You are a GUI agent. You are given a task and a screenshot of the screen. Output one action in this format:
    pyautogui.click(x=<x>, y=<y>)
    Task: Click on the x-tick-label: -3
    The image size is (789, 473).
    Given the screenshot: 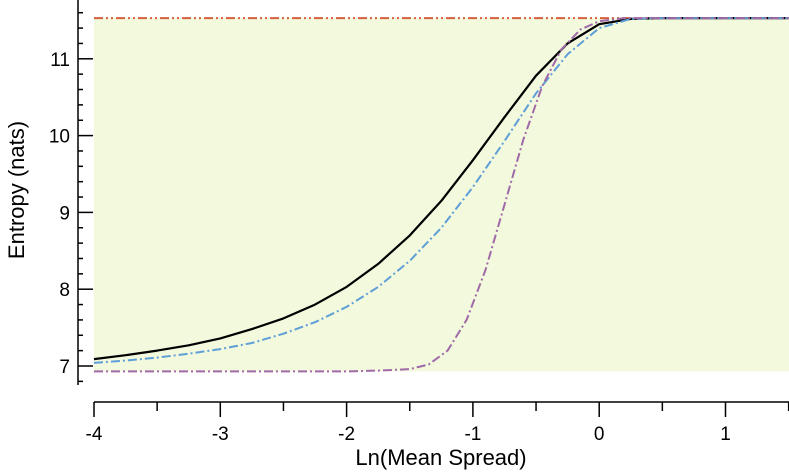 What is the action you would take?
    pyautogui.click(x=220, y=434)
    